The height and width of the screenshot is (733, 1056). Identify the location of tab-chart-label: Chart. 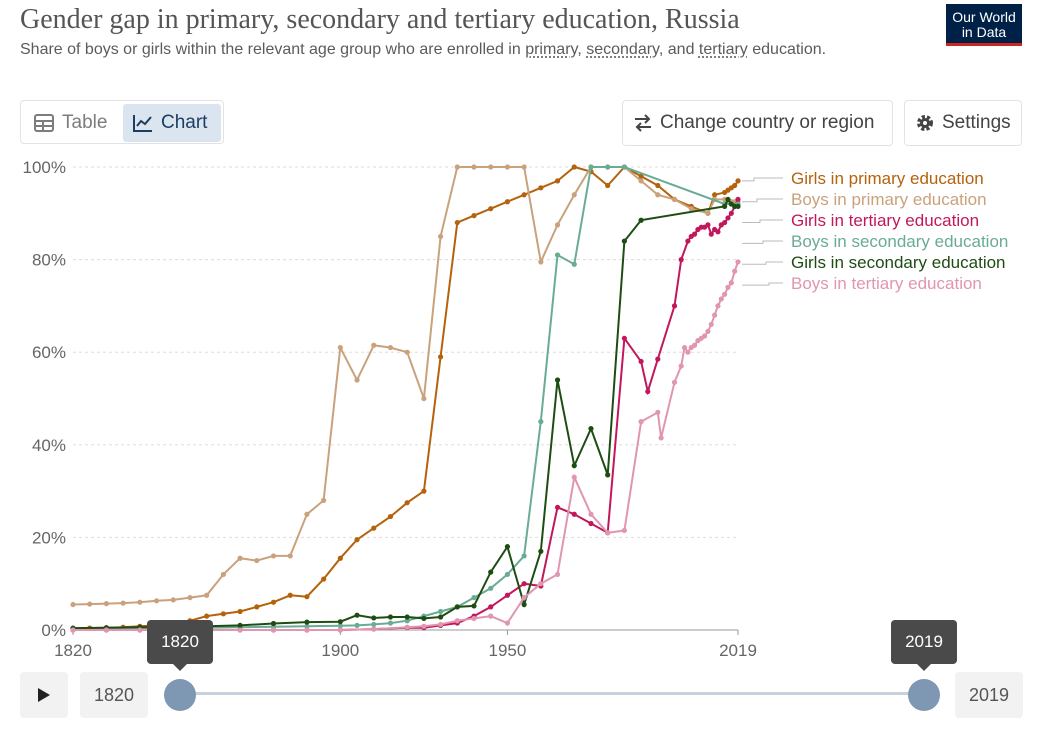
(184, 122).